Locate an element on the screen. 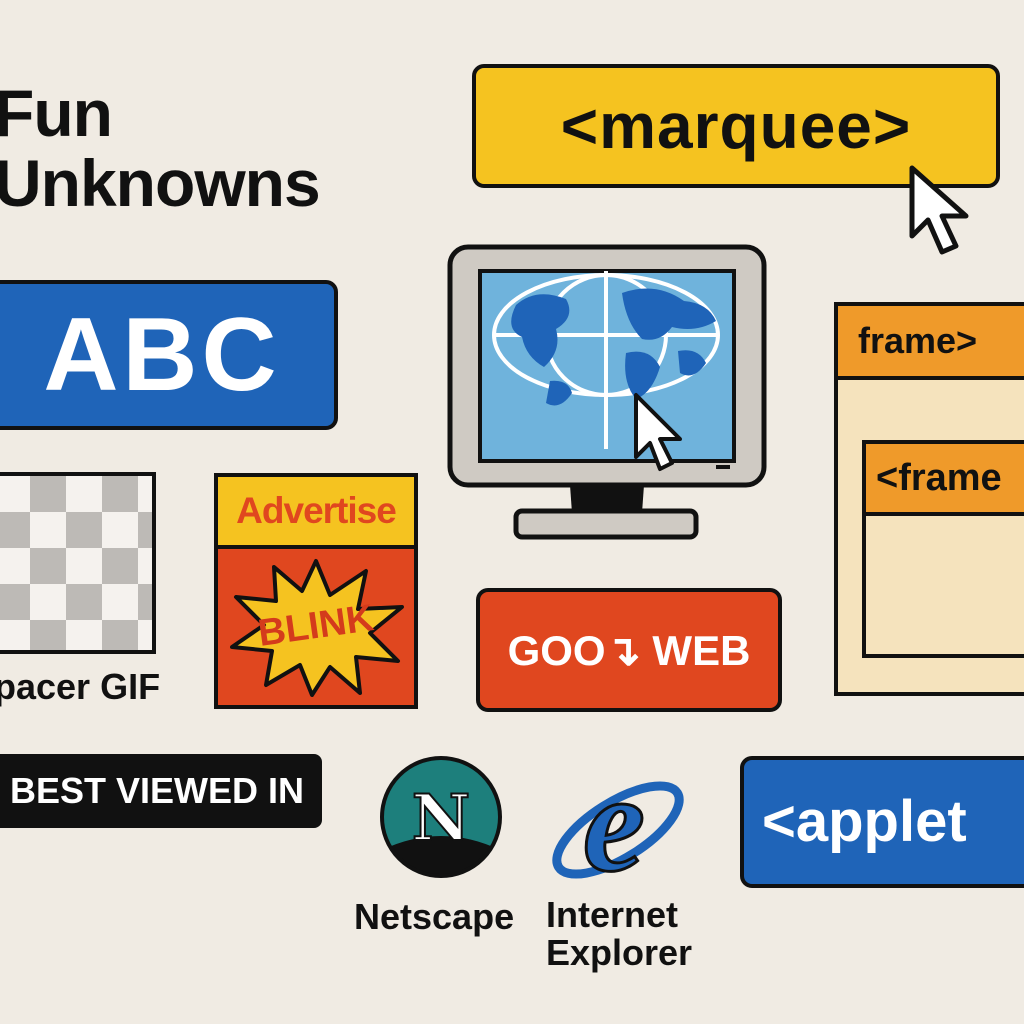 The width and height of the screenshot is (1024, 1024). frameset-outer: frame> <frame is located at coordinates (929, 499).